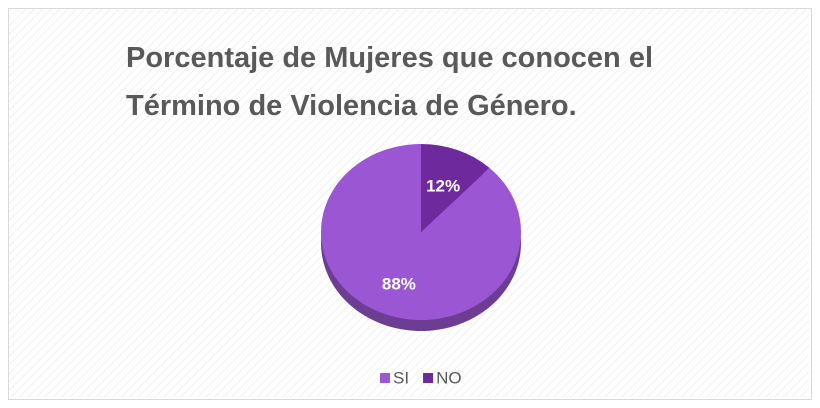 This screenshot has width=820, height=408. What do you see at coordinates (401, 377) in the screenshot?
I see `legend-label: SI` at bounding box center [401, 377].